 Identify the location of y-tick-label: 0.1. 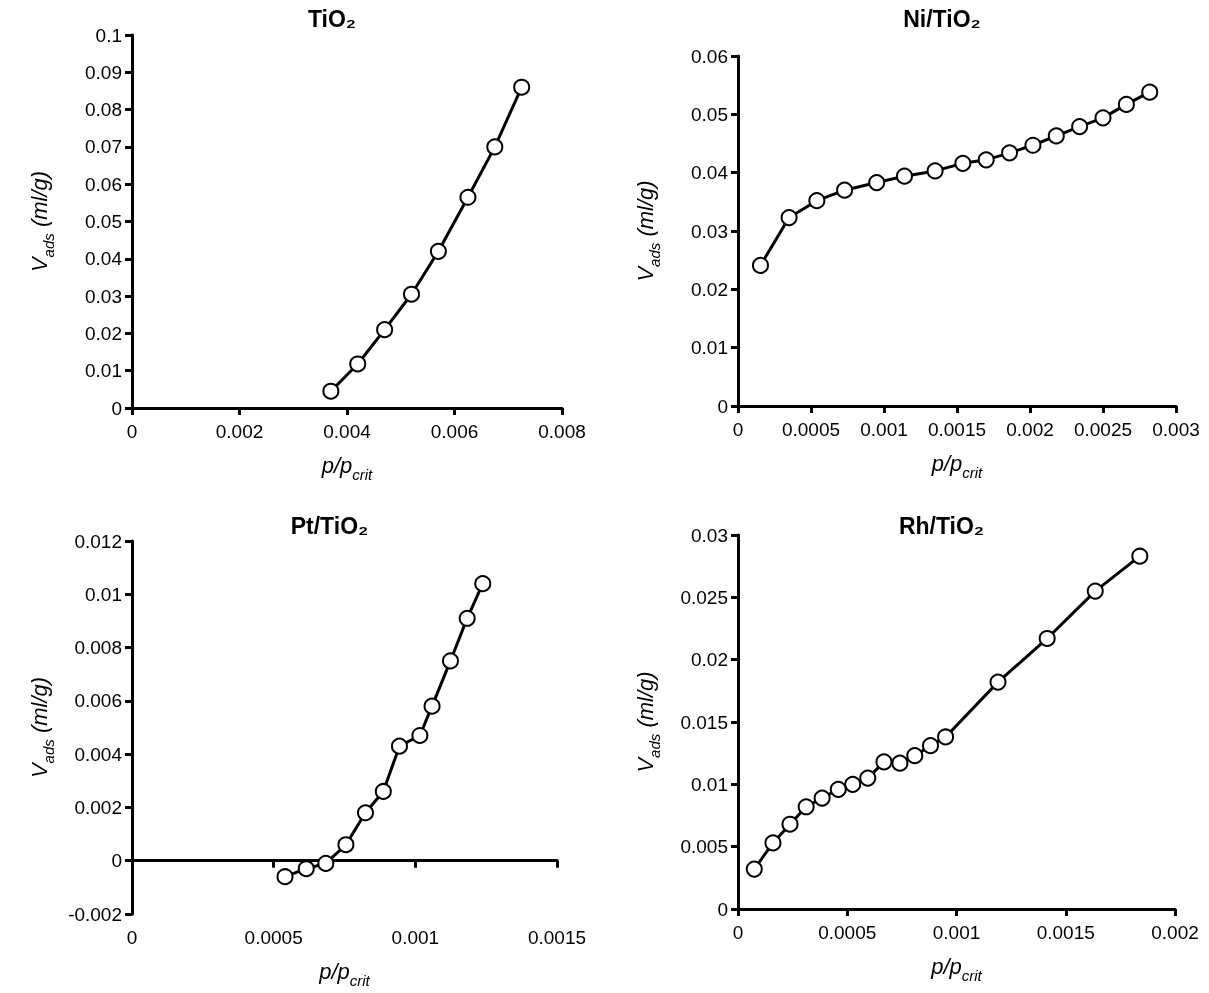
(108, 35).